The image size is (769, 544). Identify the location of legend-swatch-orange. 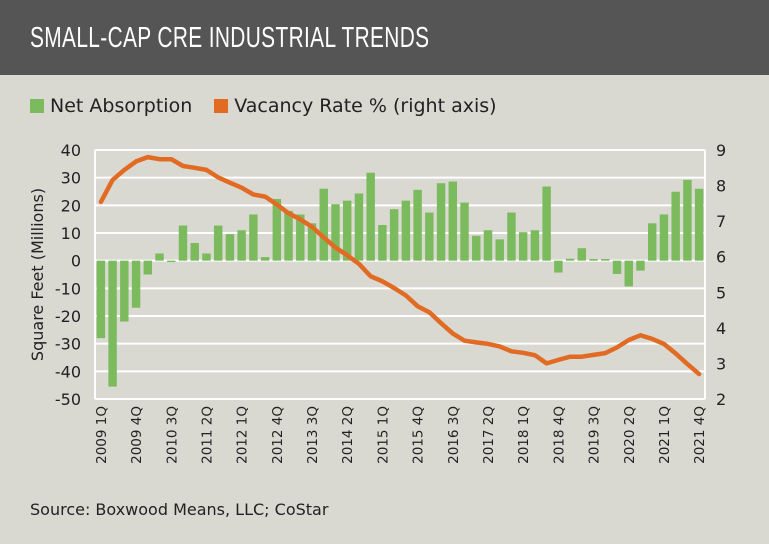
(221, 106).